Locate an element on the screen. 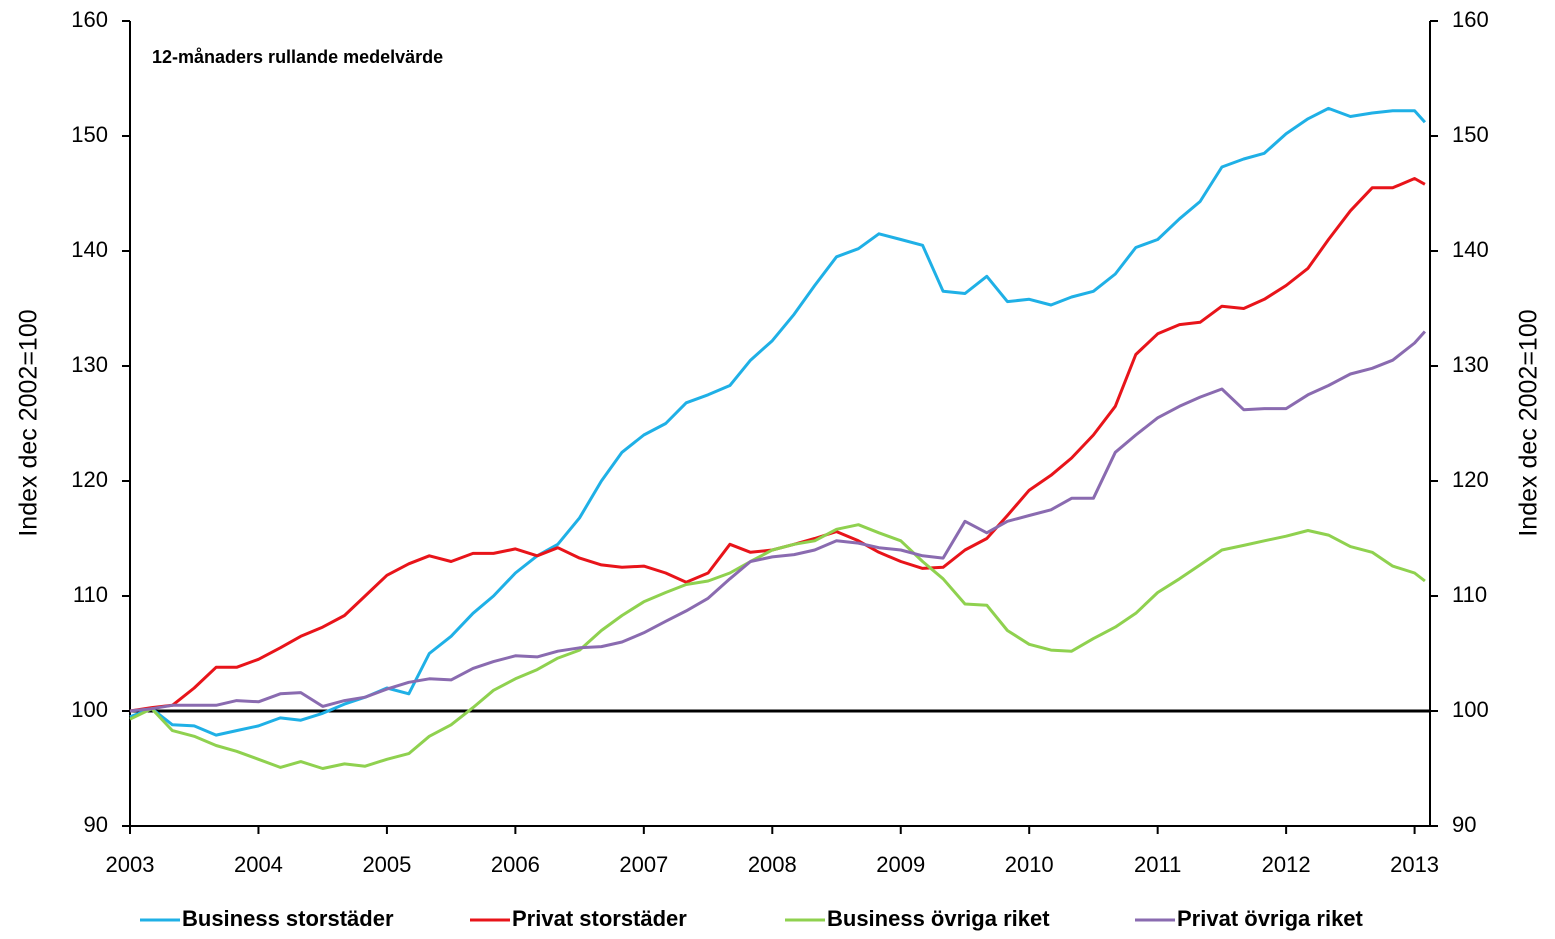 This screenshot has height=939, width=1555. x-tick-label: 2004 is located at coordinates (258, 864).